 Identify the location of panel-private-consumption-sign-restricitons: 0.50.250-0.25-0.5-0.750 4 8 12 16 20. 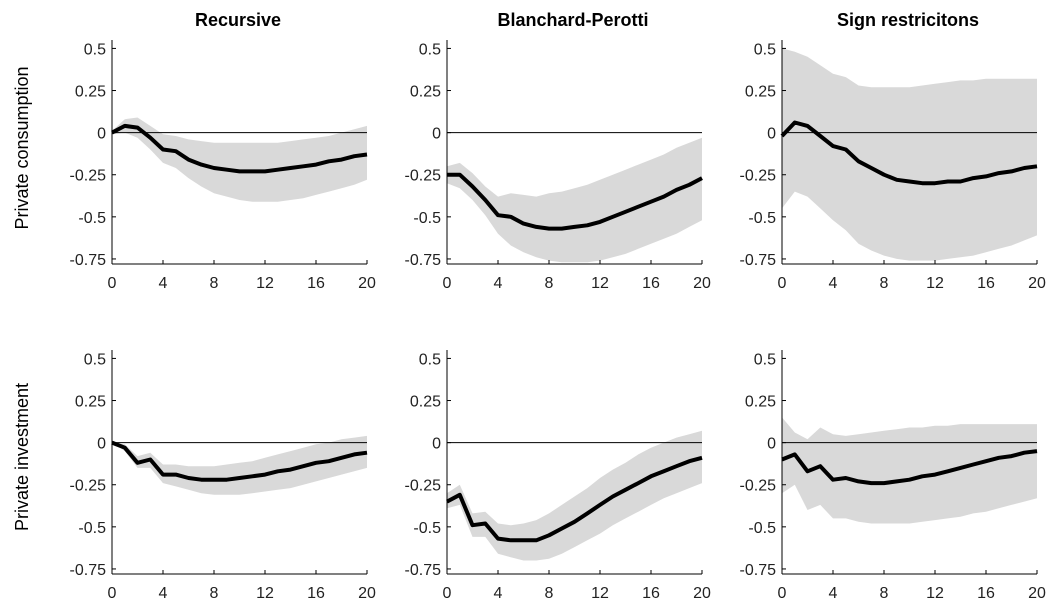
(893, 166).